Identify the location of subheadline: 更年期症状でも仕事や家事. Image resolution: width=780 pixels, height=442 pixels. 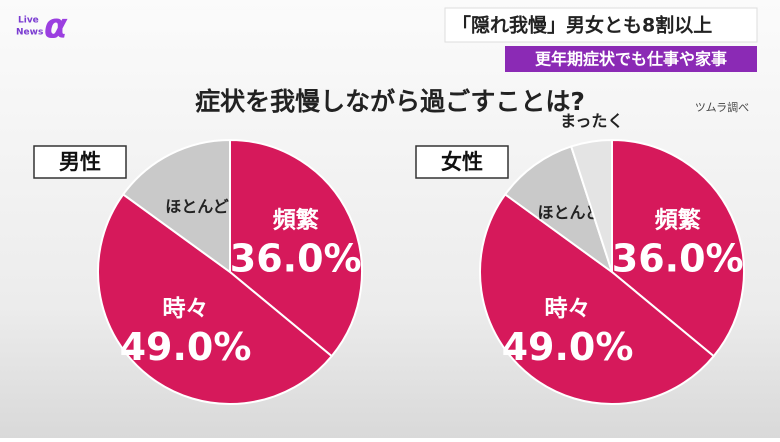
(631, 59).